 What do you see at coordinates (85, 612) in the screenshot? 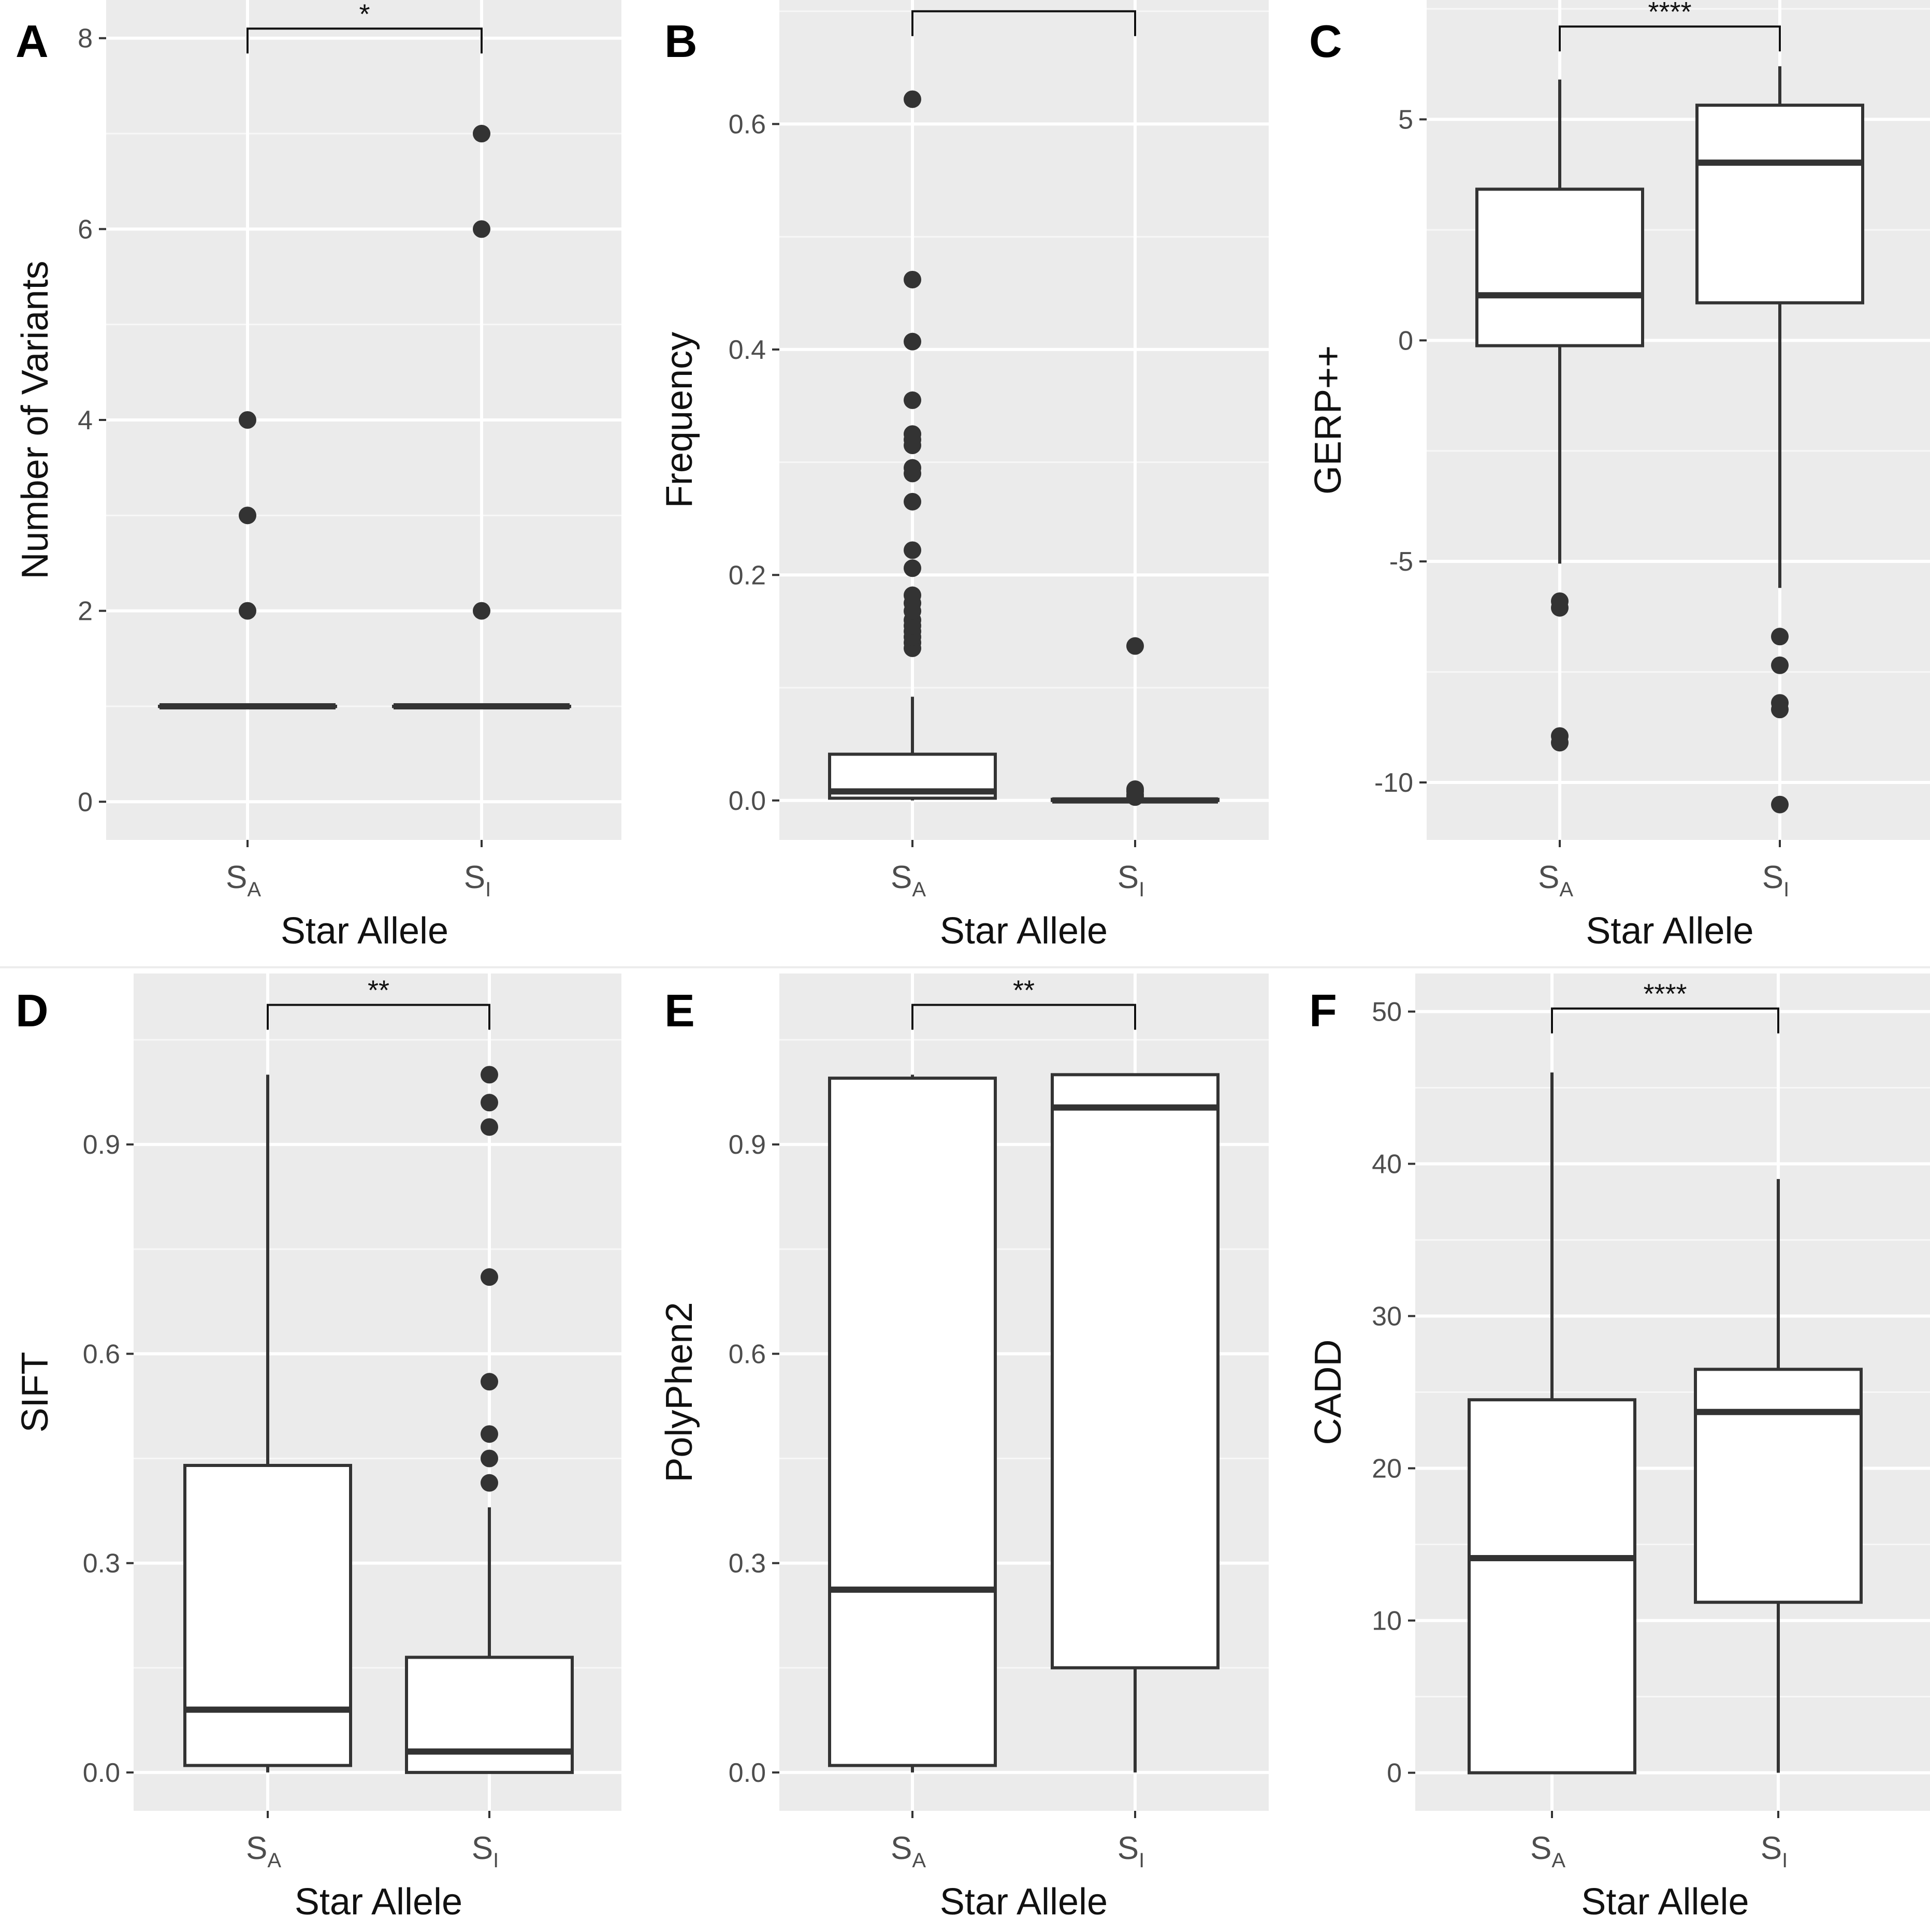
I see `y-tick-label: 2` at bounding box center [85, 612].